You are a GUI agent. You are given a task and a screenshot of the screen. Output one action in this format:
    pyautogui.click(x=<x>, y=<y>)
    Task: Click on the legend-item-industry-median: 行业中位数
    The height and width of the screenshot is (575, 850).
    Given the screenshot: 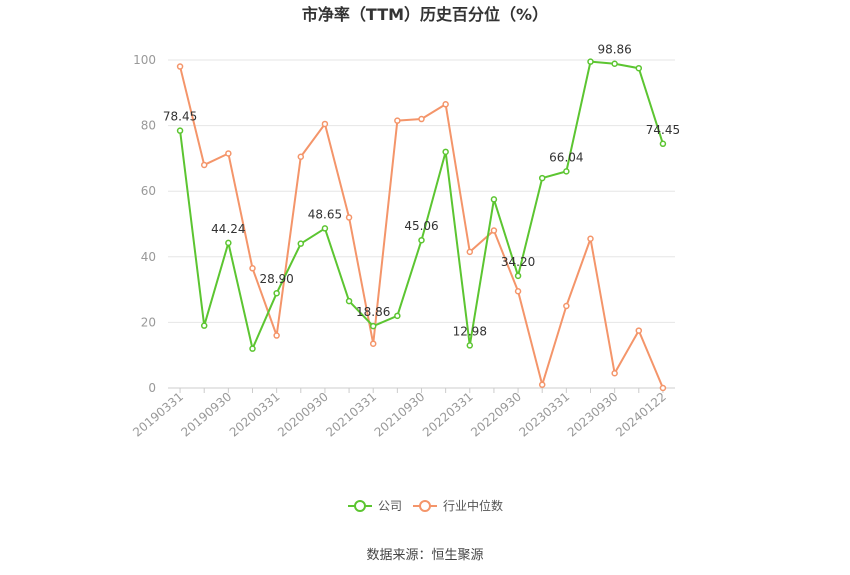 What is the action you would take?
    pyautogui.click(x=458, y=505)
    